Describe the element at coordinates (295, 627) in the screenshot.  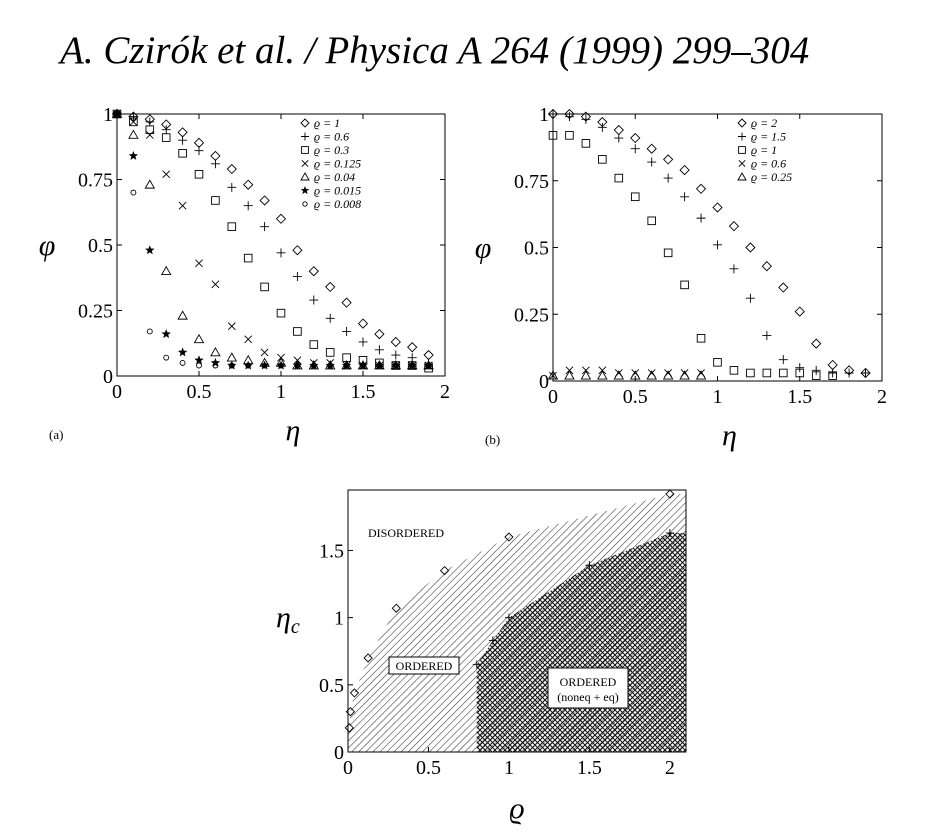
I see `y-axis-label-subscript: c` at that location.